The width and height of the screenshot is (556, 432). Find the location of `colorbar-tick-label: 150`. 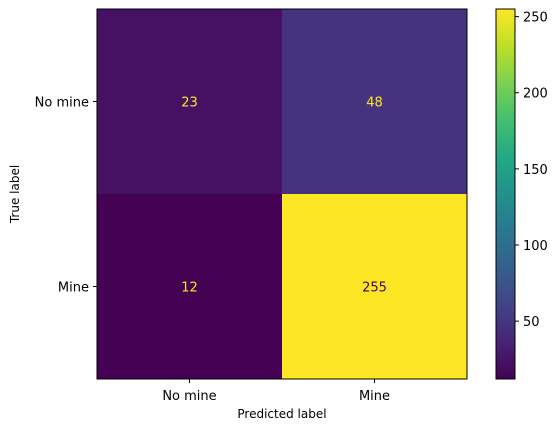

colorbar-tick-label: 150 is located at coordinates (535, 170).